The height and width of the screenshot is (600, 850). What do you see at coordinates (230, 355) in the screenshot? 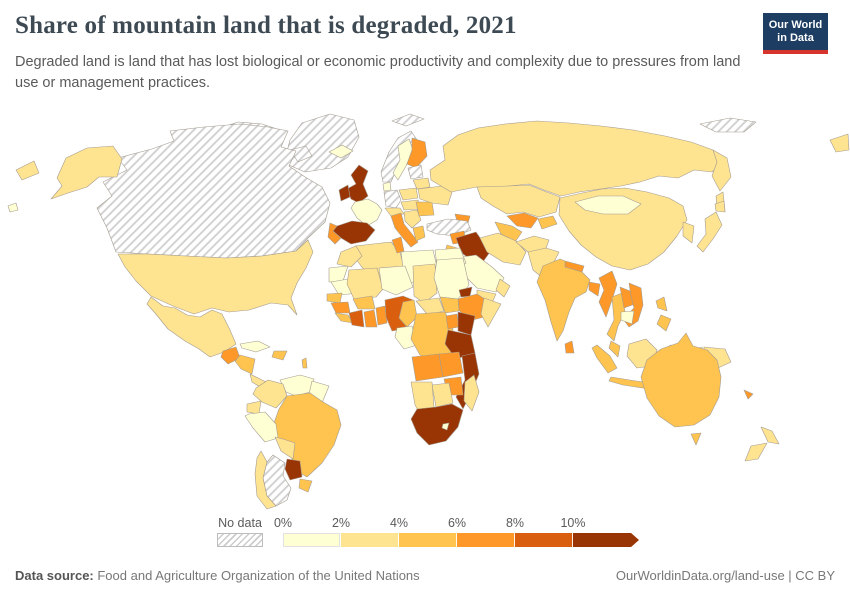
I see `country-guatemala` at bounding box center [230, 355].